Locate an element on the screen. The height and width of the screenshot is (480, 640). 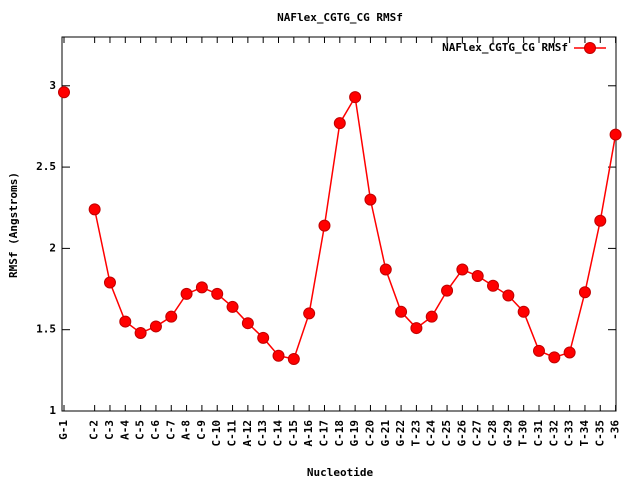
x-tick-label: G-19 is located at coordinates (354, 433).